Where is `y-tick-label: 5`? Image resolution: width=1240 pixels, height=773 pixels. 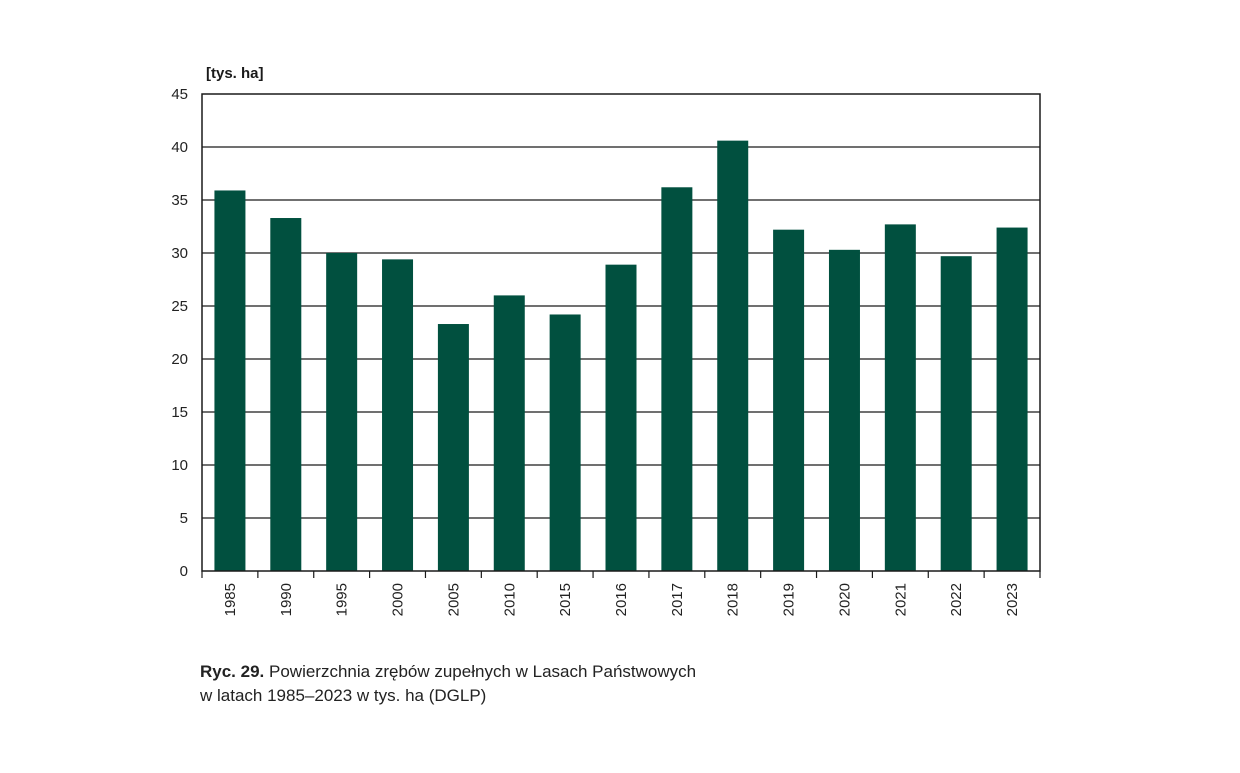 y-tick-label: 5 is located at coordinates (184, 518).